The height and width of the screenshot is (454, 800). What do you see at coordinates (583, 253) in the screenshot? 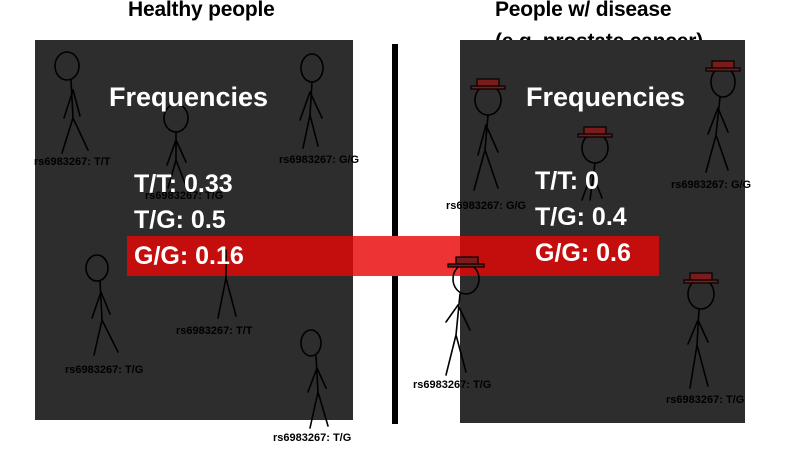
I see `disease-gg-frequency: G/G: 0.6` at bounding box center [583, 253].